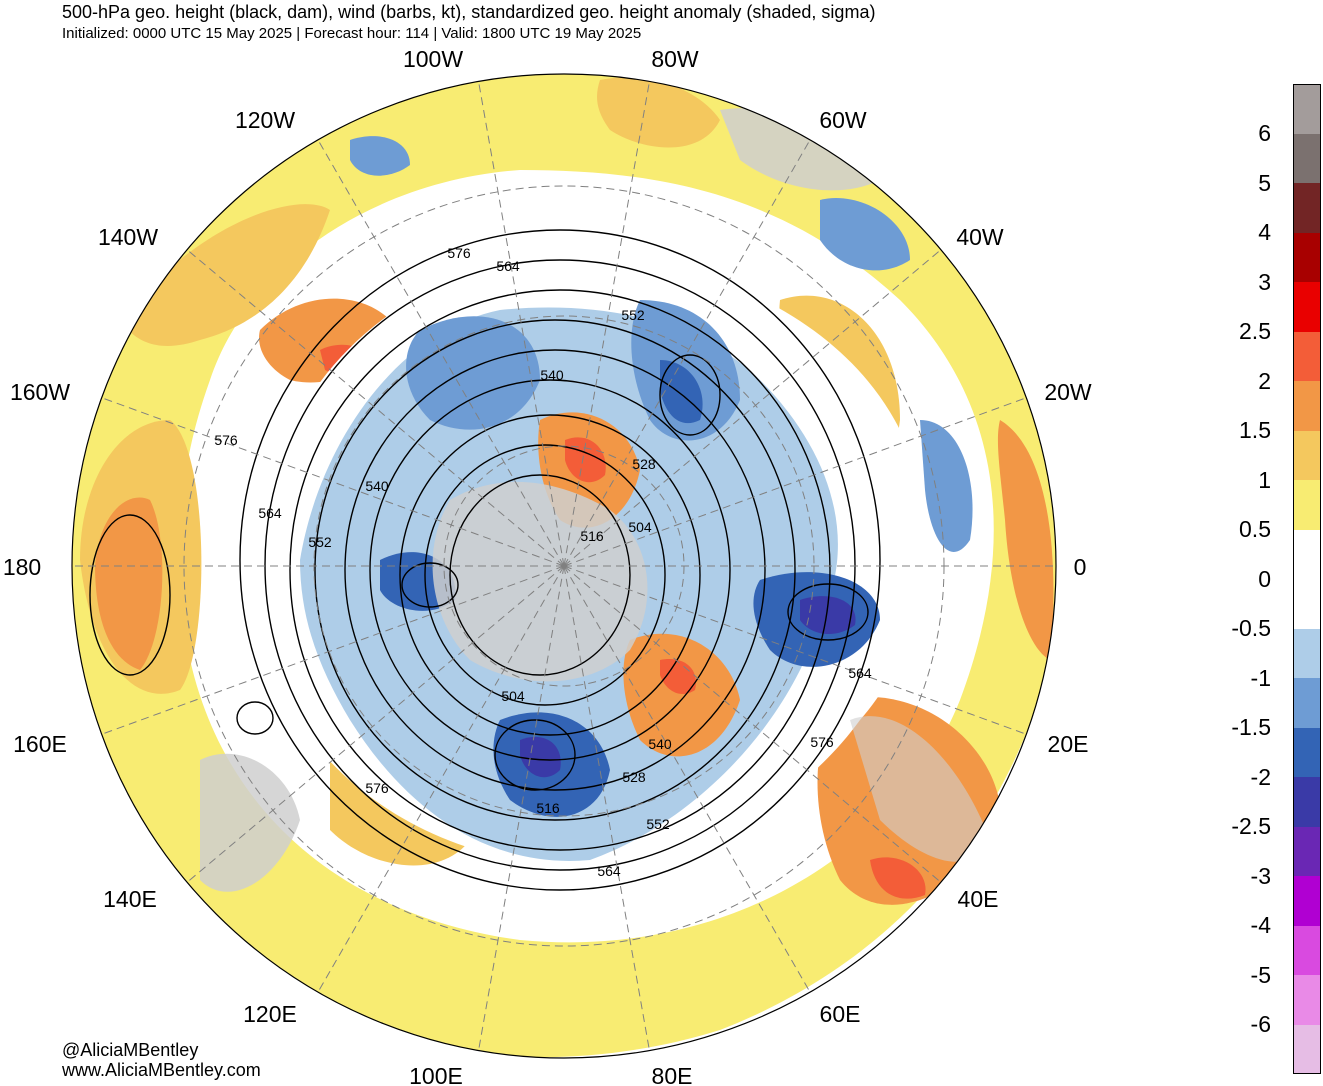 The width and height of the screenshot is (1323, 1086). Describe the element at coordinates (800, 149) in the screenshot. I see `south-america-landmass` at that location.